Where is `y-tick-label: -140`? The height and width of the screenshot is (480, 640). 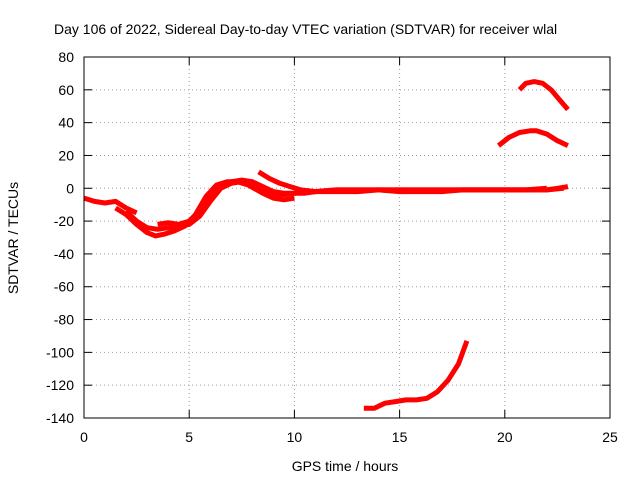
y-tick-label: -140 is located at coordinates (60, 418).